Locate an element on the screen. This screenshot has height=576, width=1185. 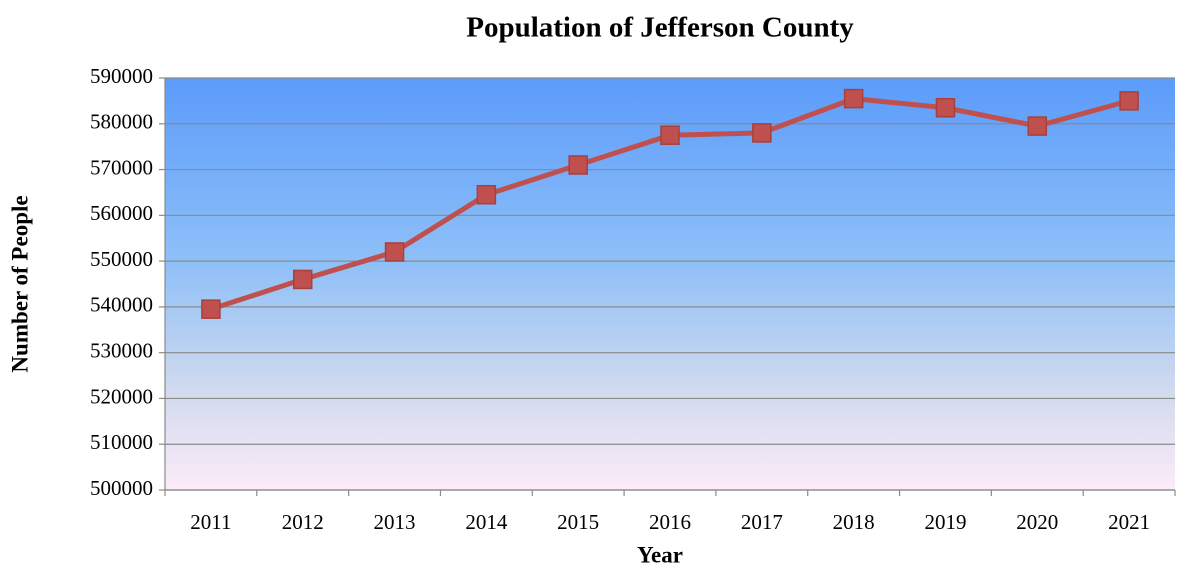
y-tick-label: 530000 is located at coordinates (121, 350).